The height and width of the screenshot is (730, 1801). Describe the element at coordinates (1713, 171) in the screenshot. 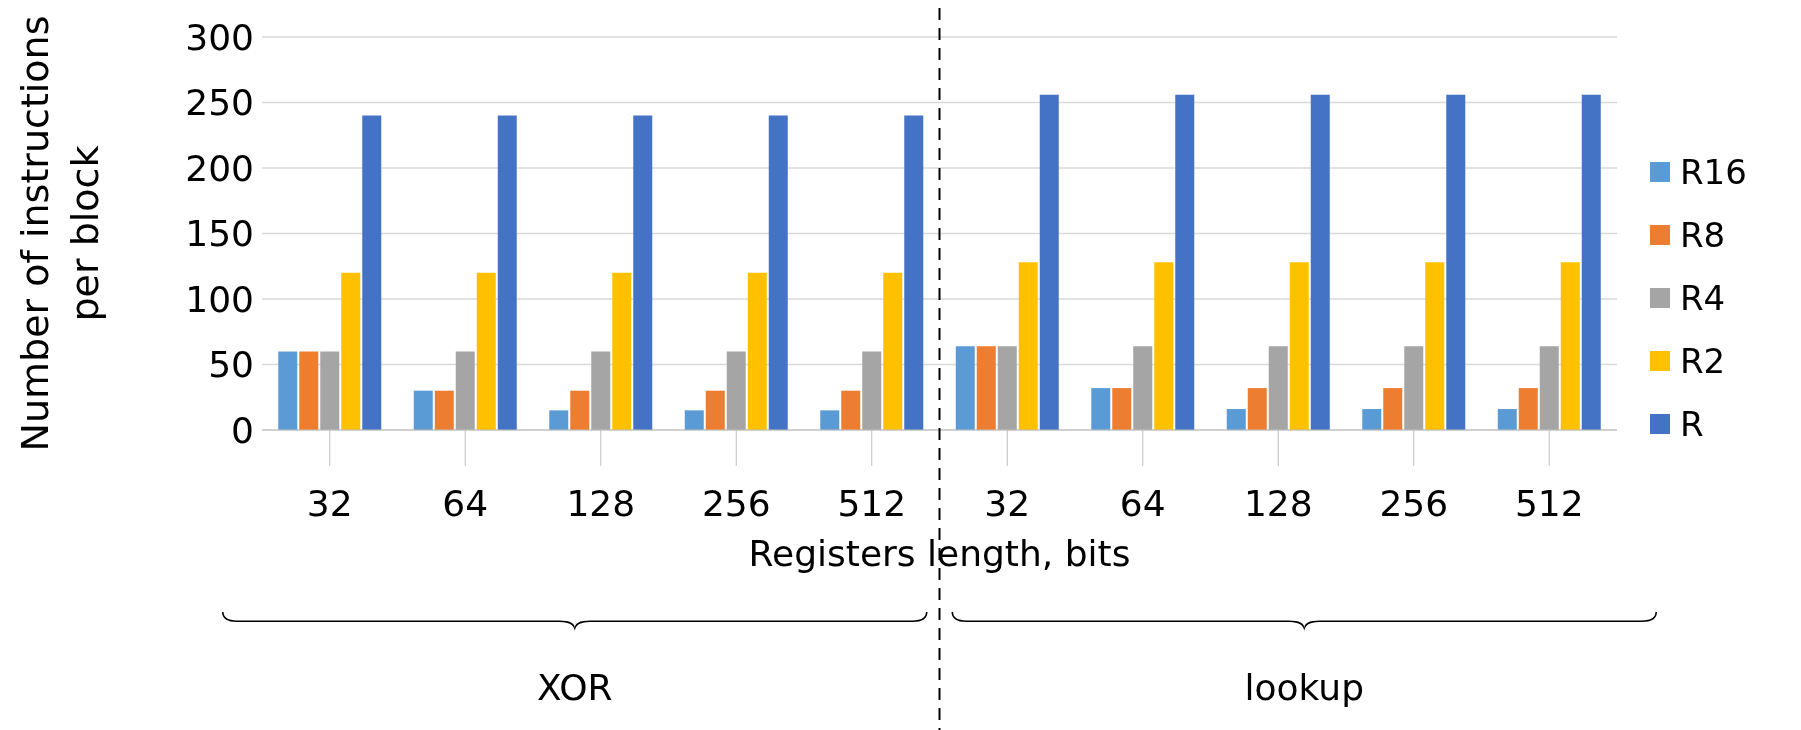

I see `legend-label: R16` at that location.